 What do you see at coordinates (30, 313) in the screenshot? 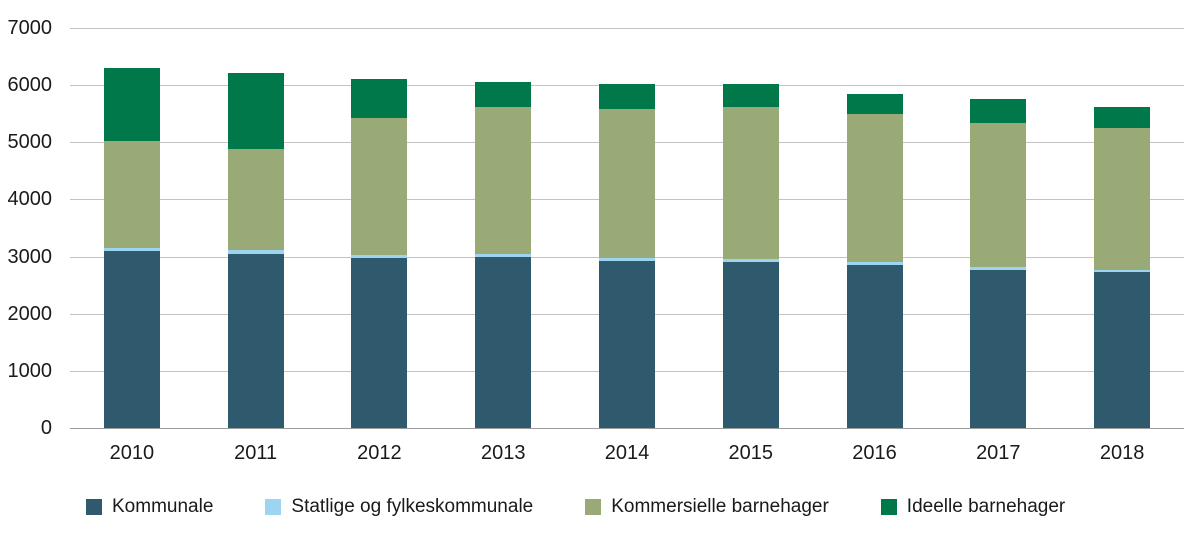
I see `y-tick-label: 2000` at bounding box center [30, 313].